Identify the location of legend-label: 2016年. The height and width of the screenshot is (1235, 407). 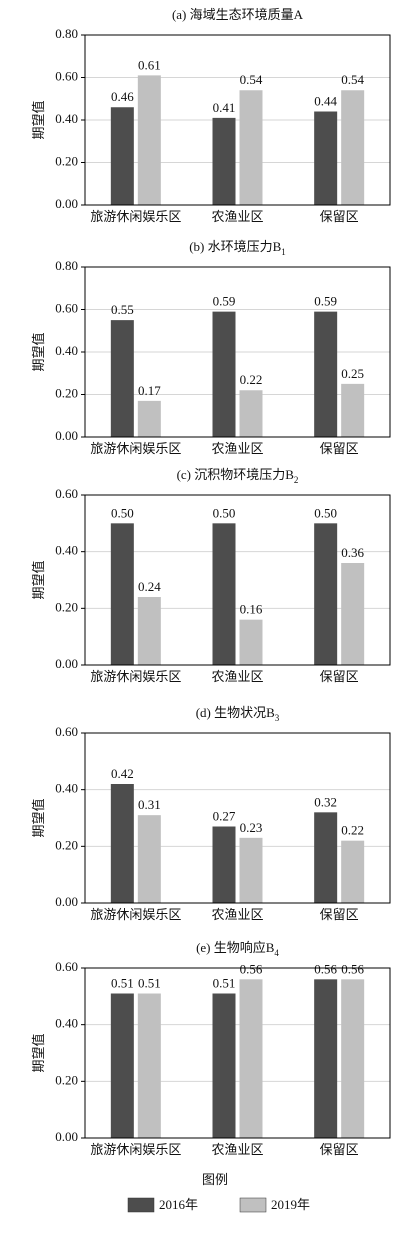
(178, 1204).